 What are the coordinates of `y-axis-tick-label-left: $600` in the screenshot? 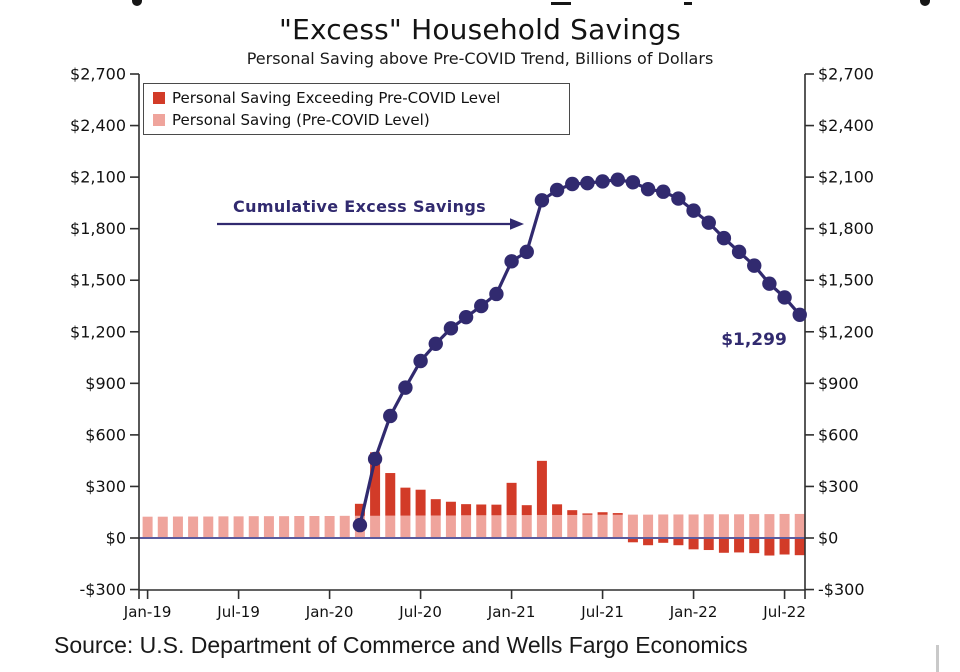 It's located at (105, 434).